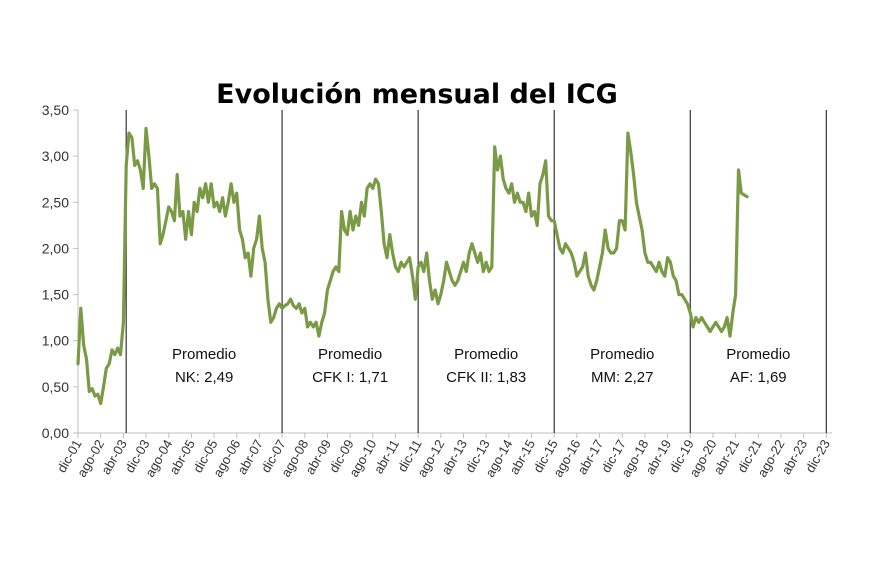 This screenshot has width=870, height=580. What do you see at coordinates (622, 377) in the screenshot?
I see `average-label-value: MM: 2,27` at bounding box center [622, 377].